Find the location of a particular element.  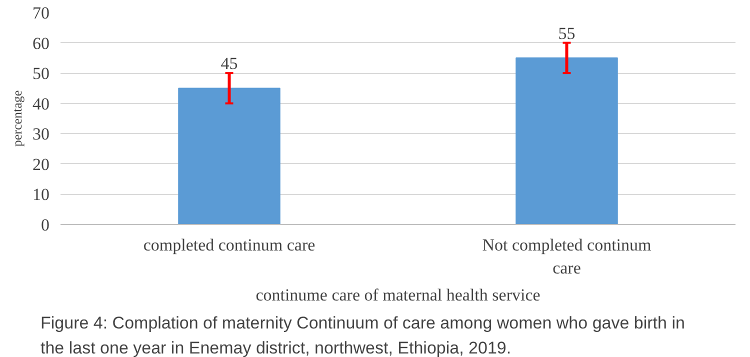

y-tick-label: 60 is located at coordinates (41, 43).